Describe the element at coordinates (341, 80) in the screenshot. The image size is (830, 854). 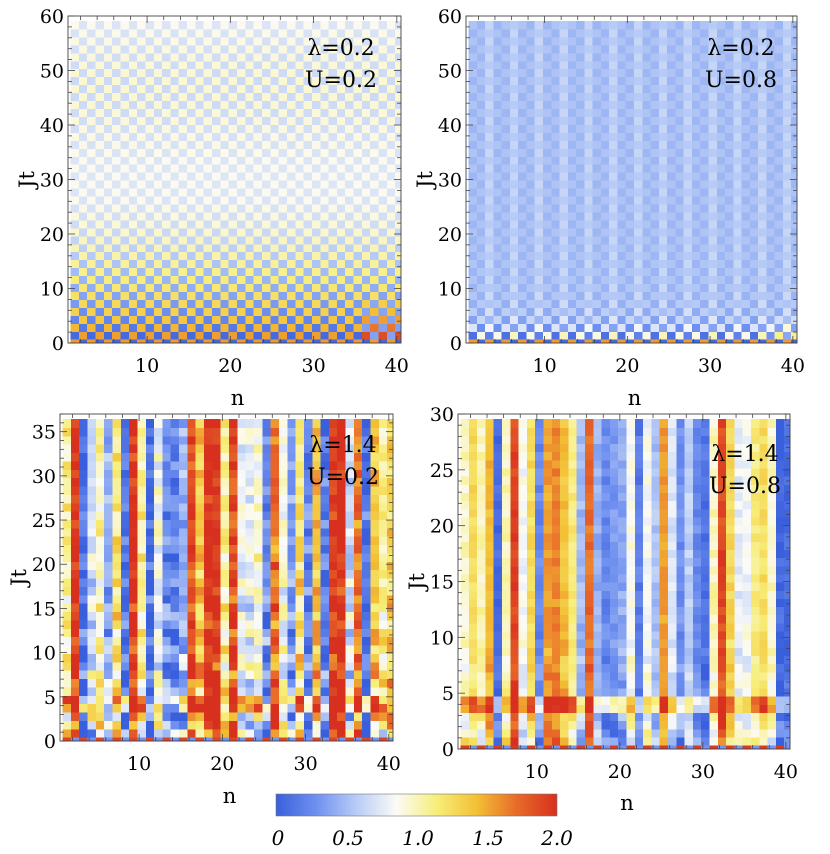
I see `u-annotation: U=0.2` at that location.